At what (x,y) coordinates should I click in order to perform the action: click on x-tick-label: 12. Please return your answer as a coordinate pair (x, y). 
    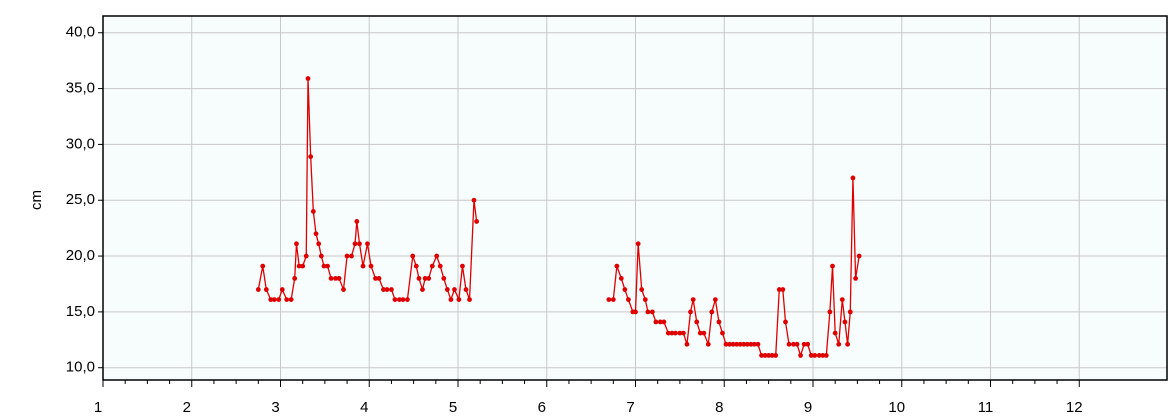
    Looking at the image, I should click on (1074, 407).